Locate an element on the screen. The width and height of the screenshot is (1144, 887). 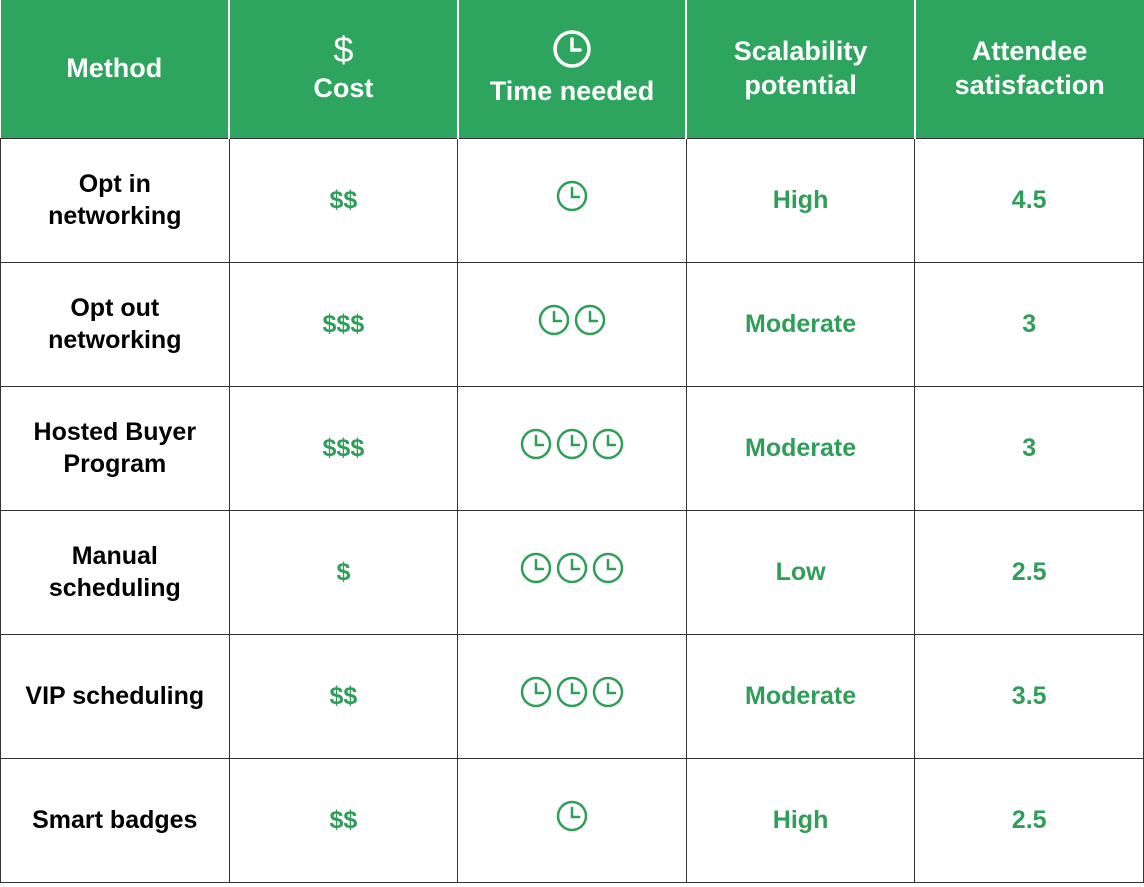
header-text: Cost is located at coordinates (343, 88).